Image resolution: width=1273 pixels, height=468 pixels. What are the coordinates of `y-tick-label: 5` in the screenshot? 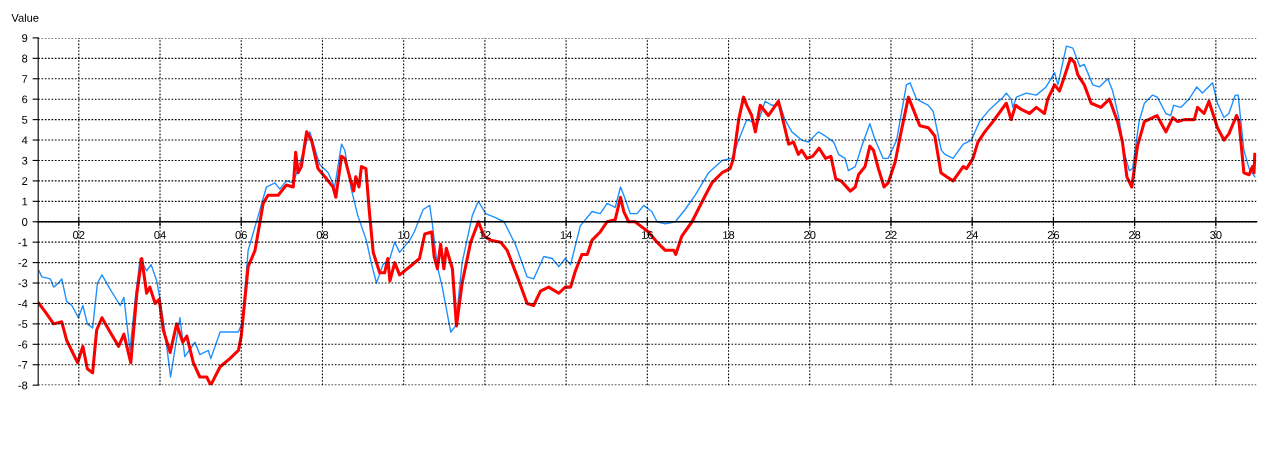 It's located at (25, 120).